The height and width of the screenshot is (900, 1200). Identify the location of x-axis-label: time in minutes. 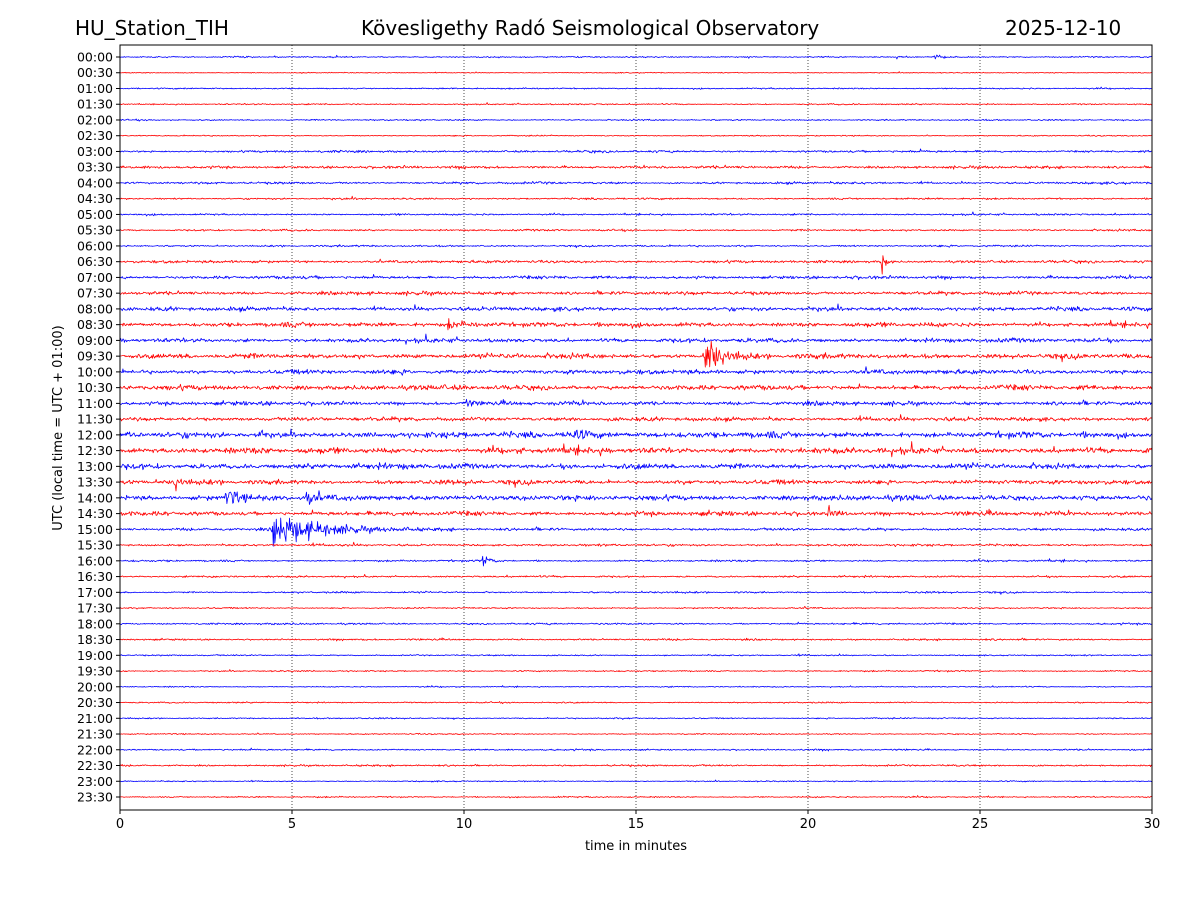
(636, 846).